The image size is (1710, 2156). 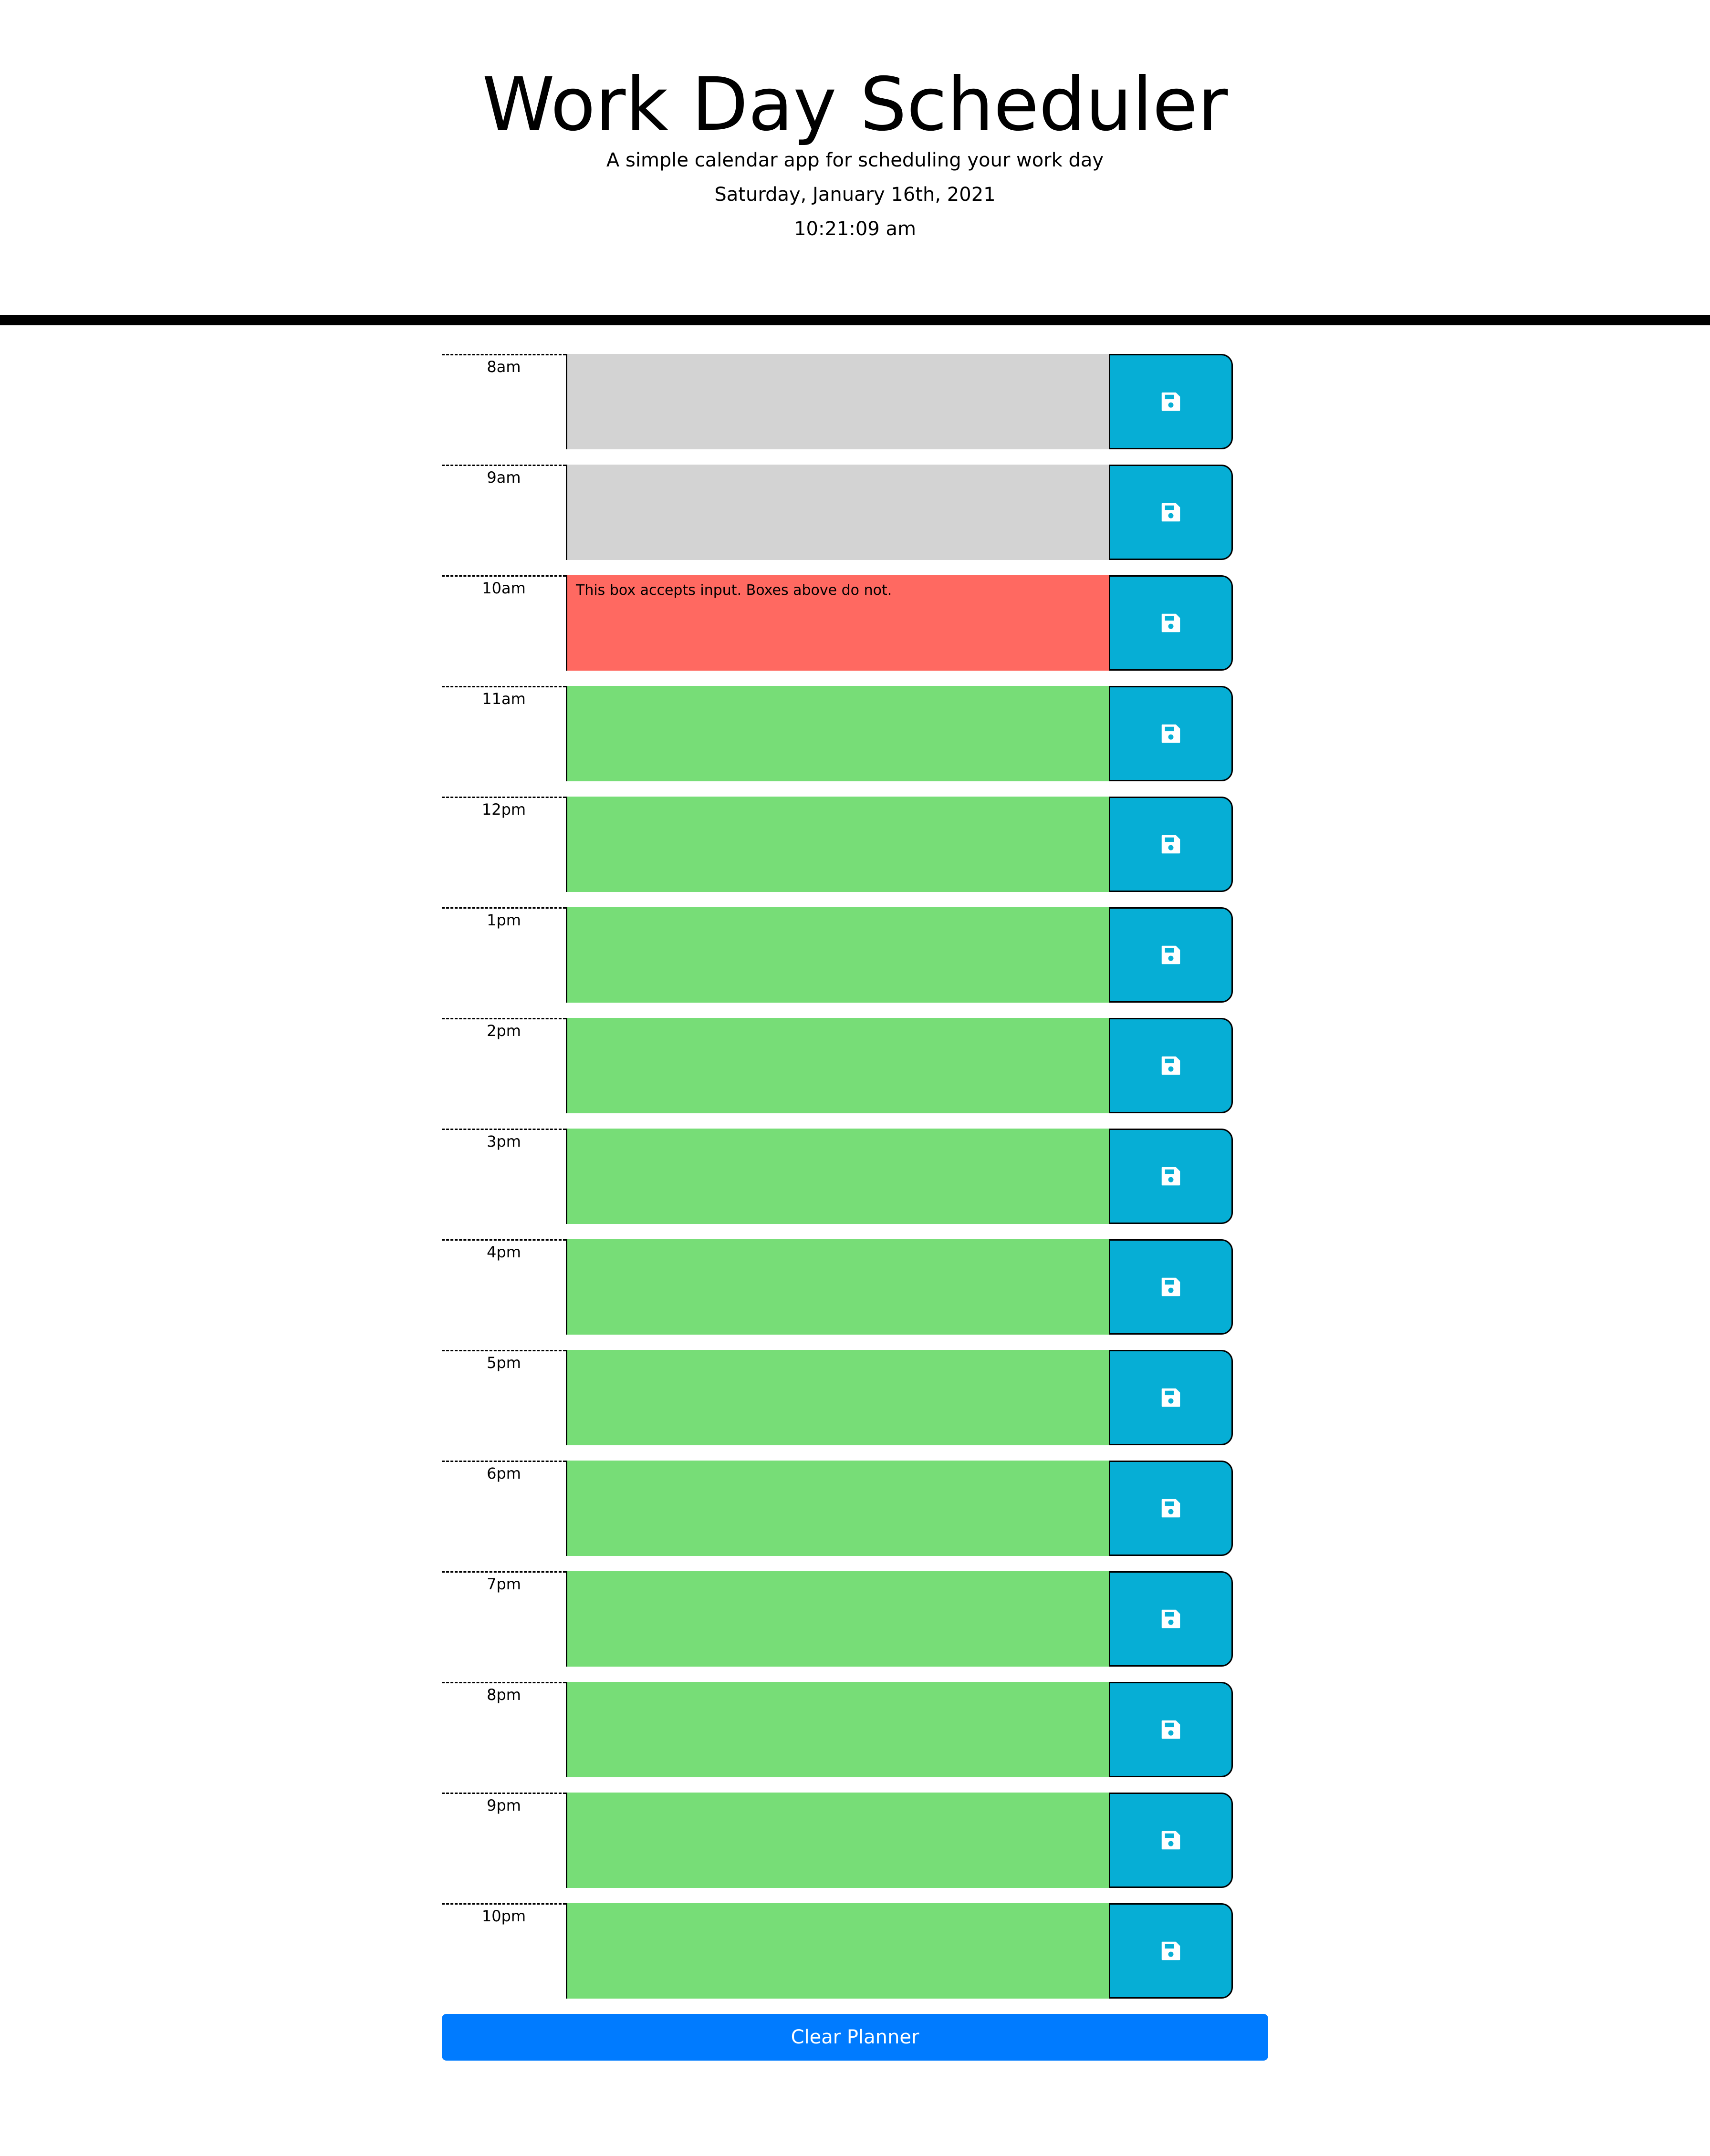 I want to click on time-block-row-2pm: 2pm, so click(x=854, y=1065).